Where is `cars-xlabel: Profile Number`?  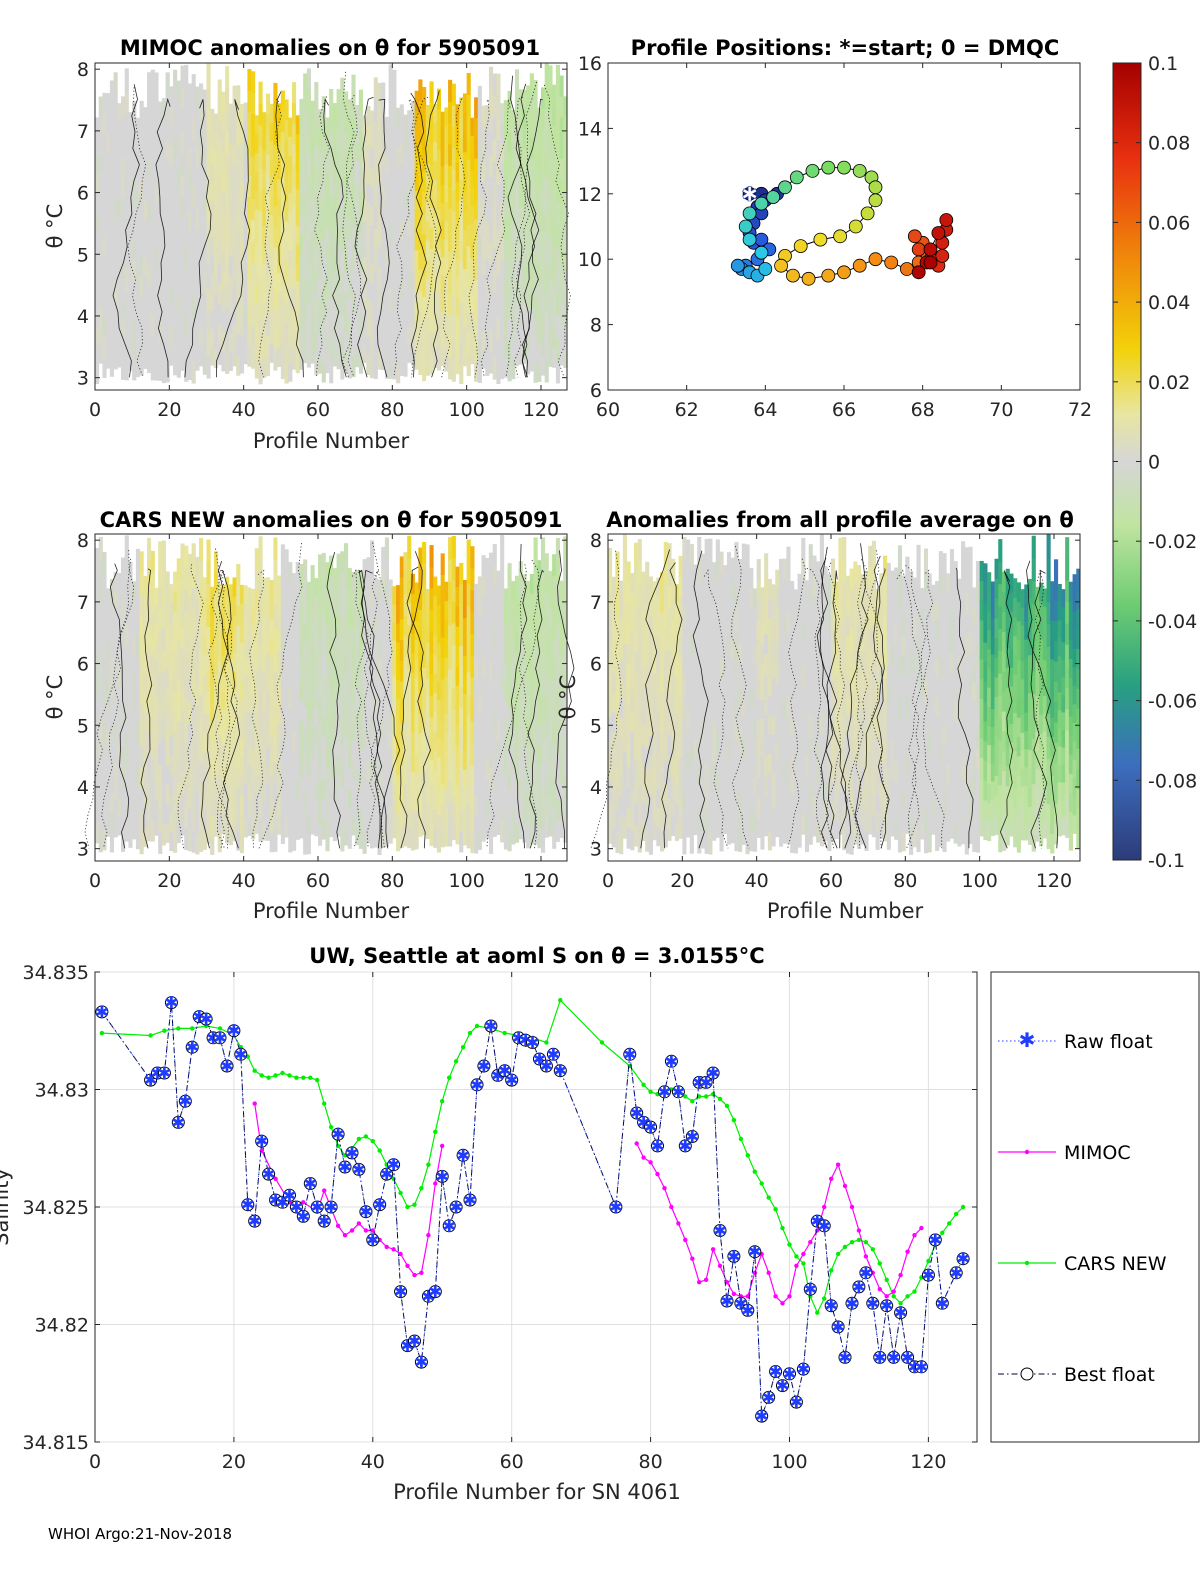 cars-xlabel: Profile Number is located at coordinates (331, 911).